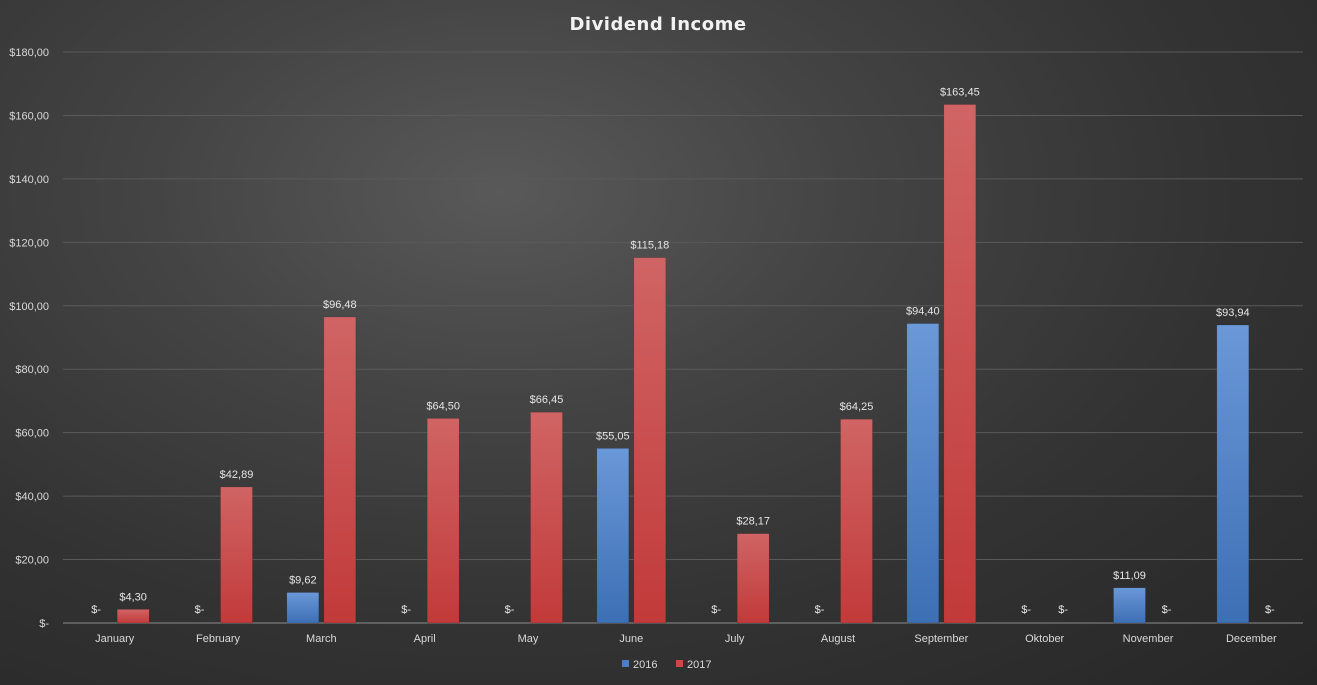  Describe the element at coordinates (1044, 639) in the screenshot. I see `x-tick-label: Oktober` at that location.